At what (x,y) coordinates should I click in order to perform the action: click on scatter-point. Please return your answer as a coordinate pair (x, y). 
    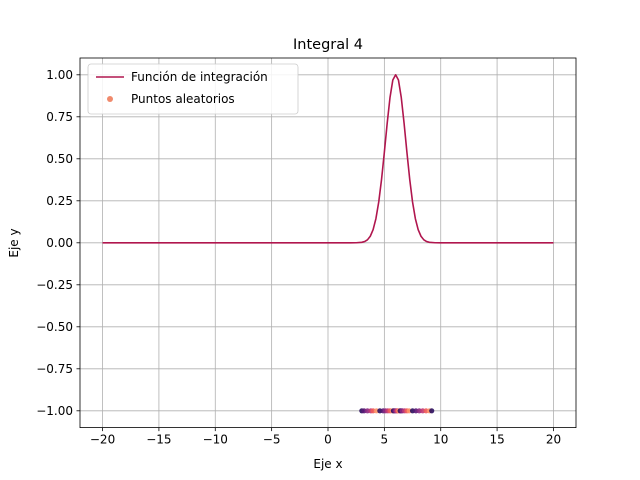
    Looking at the image, I should click on (432, 411).